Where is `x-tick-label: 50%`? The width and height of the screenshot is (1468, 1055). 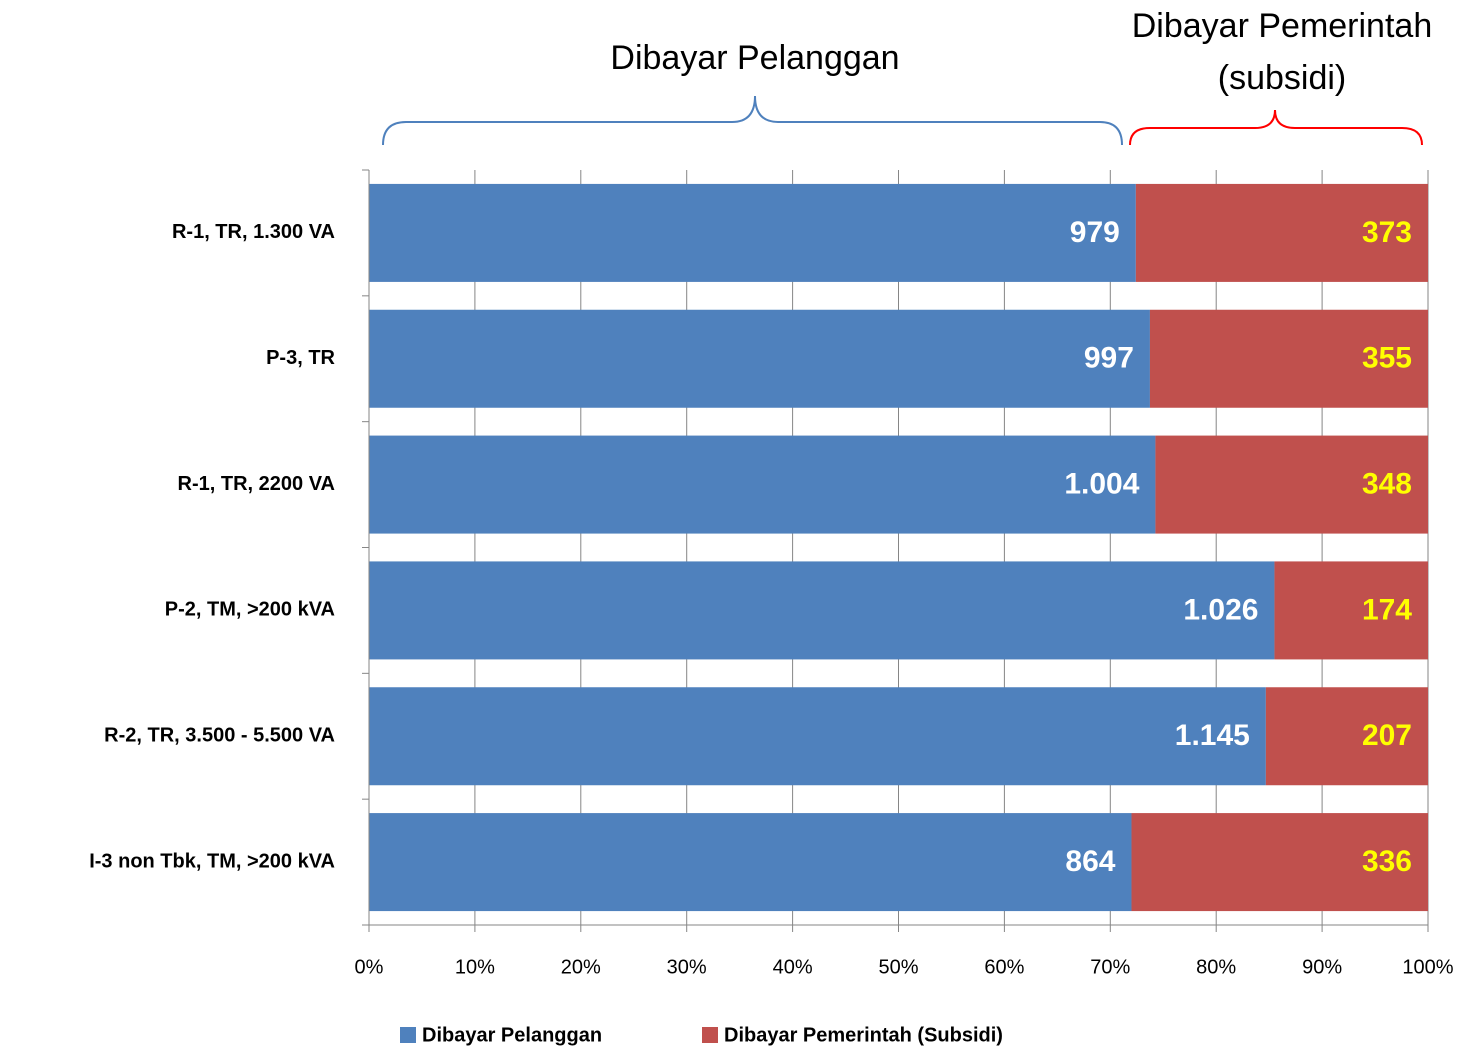
x-tick-label: 50% is located at coordinates (898, 967).